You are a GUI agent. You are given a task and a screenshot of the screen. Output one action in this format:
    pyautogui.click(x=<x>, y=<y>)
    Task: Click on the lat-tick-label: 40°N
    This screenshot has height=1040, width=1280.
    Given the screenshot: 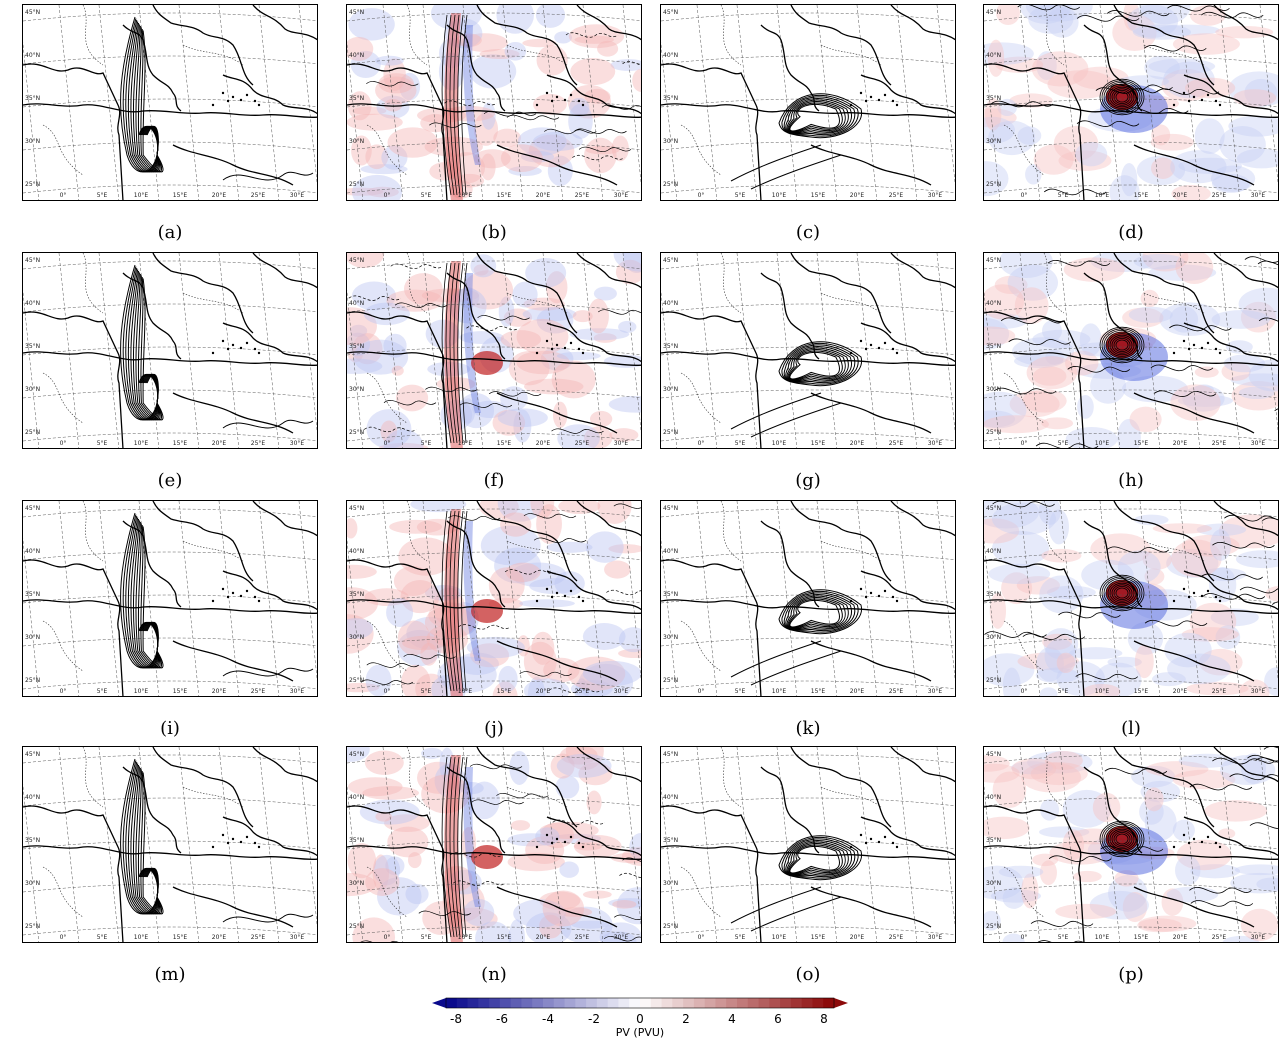 What is the action you would take?
    pyautogui.click(x=671, y=551)
    